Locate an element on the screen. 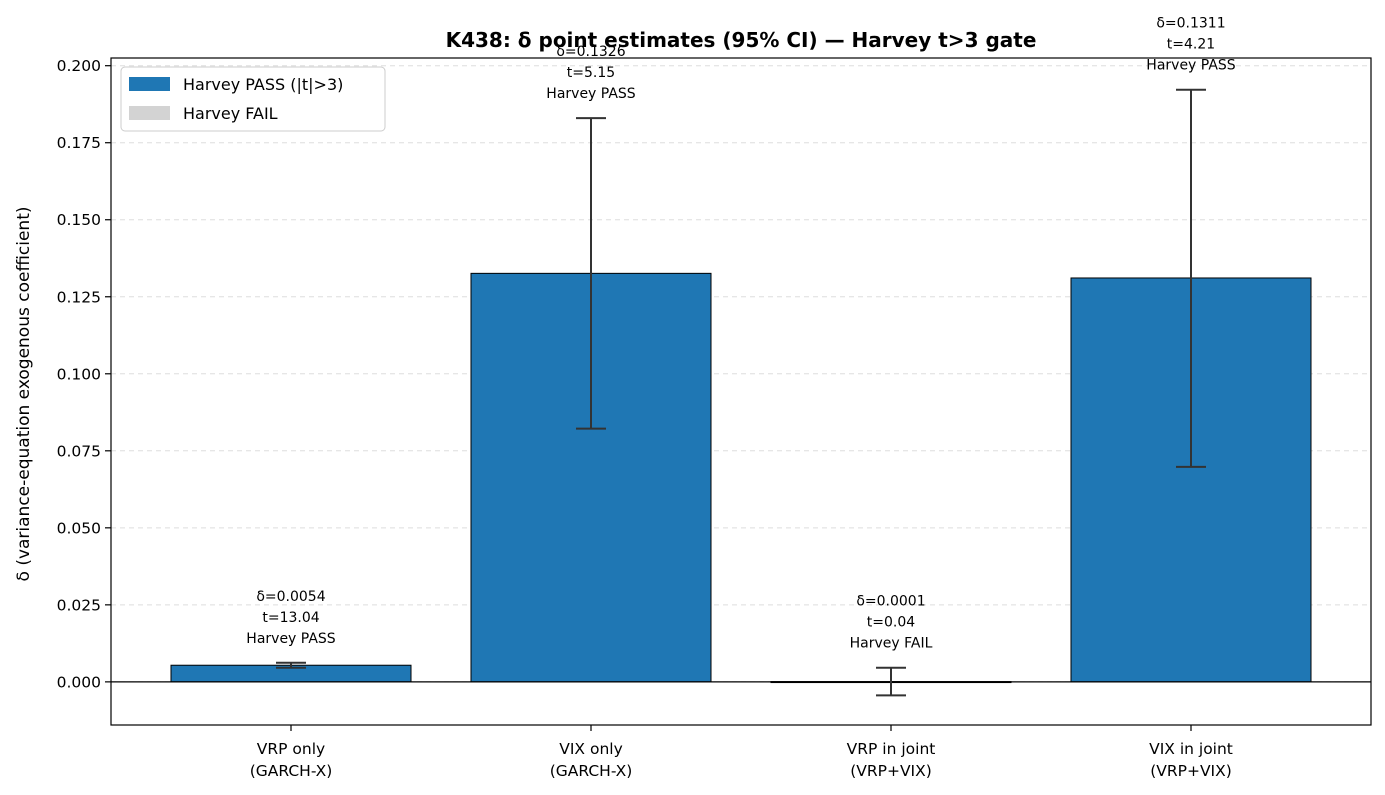  bar-annotation: t=0.04 is located at coordinates (891, 623).